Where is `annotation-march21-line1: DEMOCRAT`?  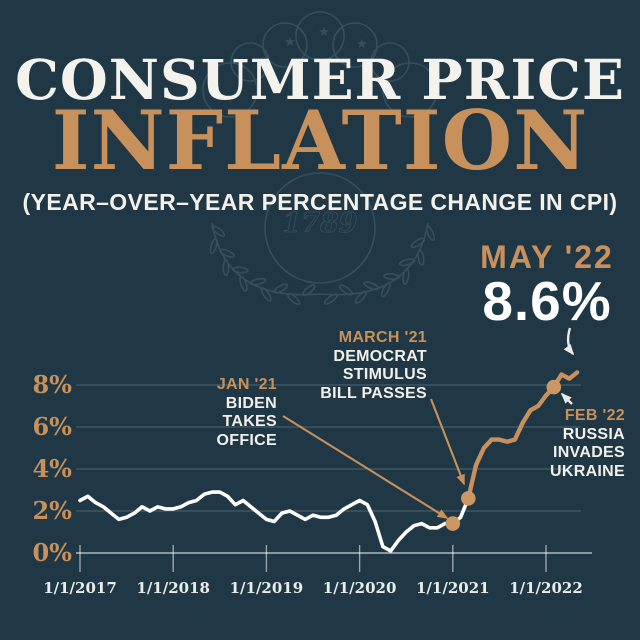
annotation-march21-line1: DEMOCRAT is located at coordinates (380, 356).